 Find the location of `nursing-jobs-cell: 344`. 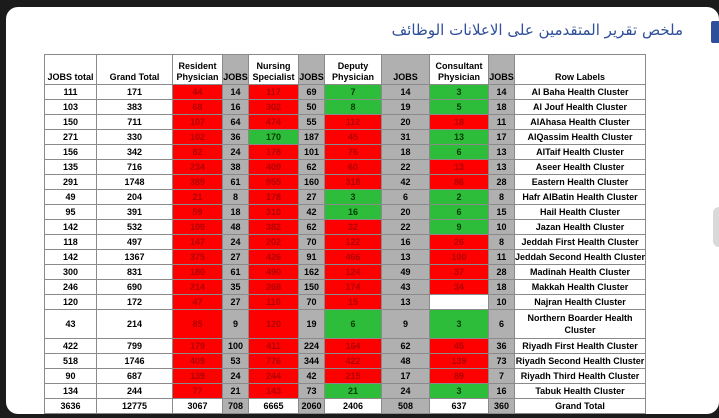

nursing-jobs-cell: 344 is located at coordinates (311, 361).